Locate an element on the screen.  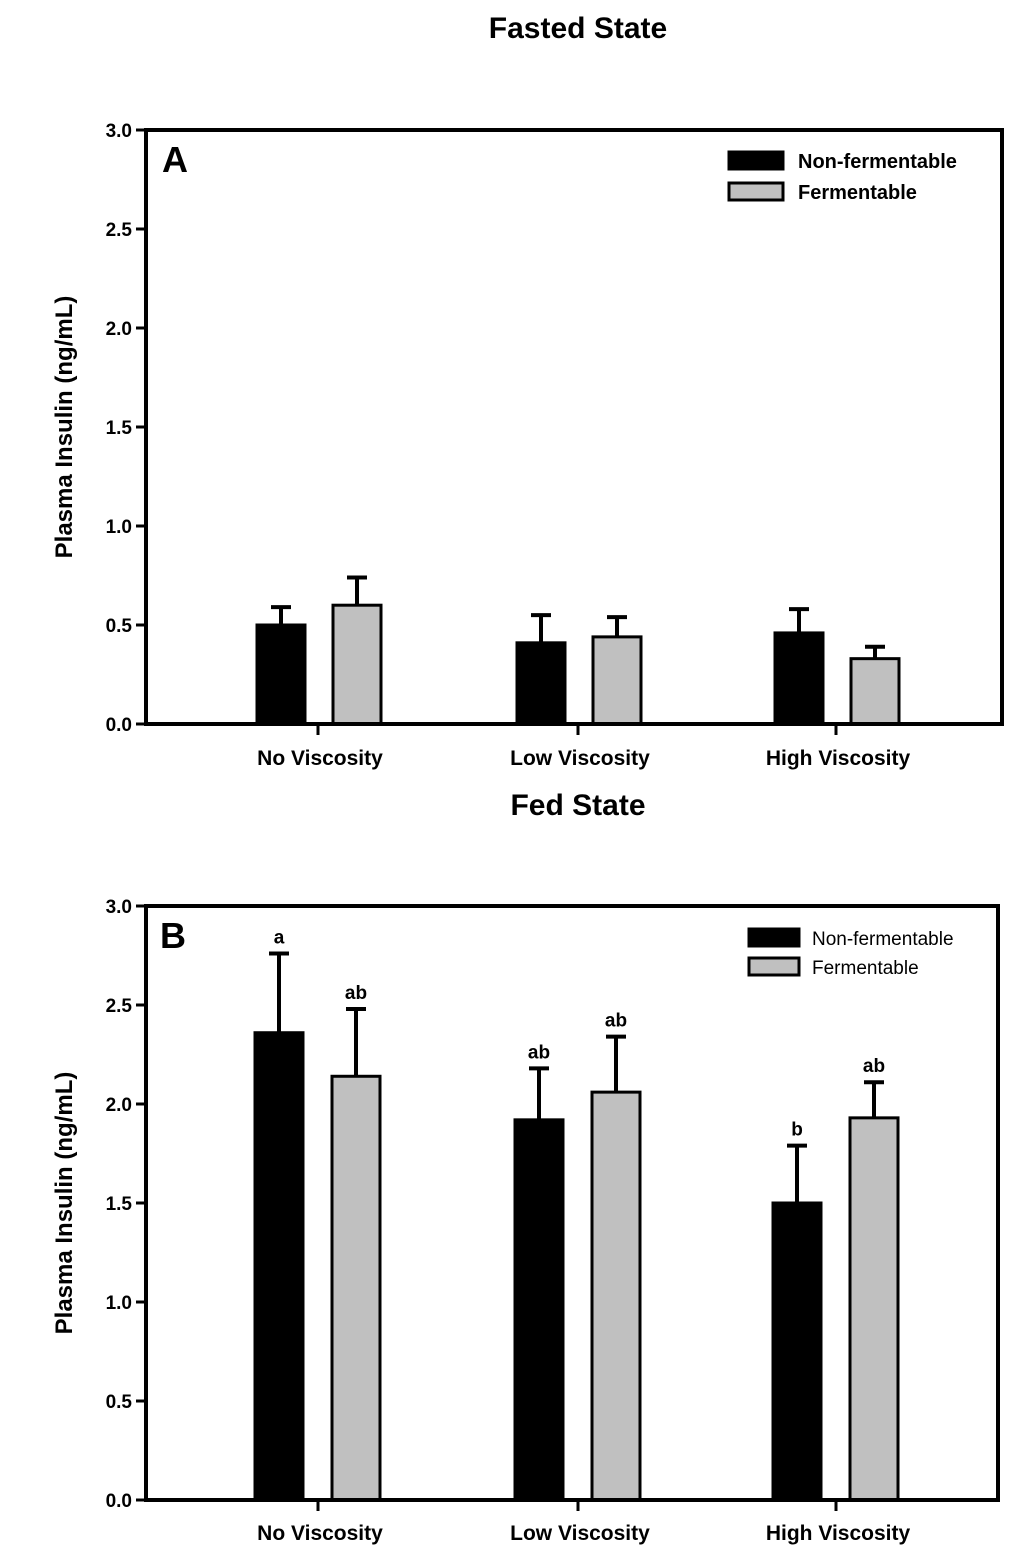
panel-a-category-label: Low Viscosity is located at coordinates (580, 758).